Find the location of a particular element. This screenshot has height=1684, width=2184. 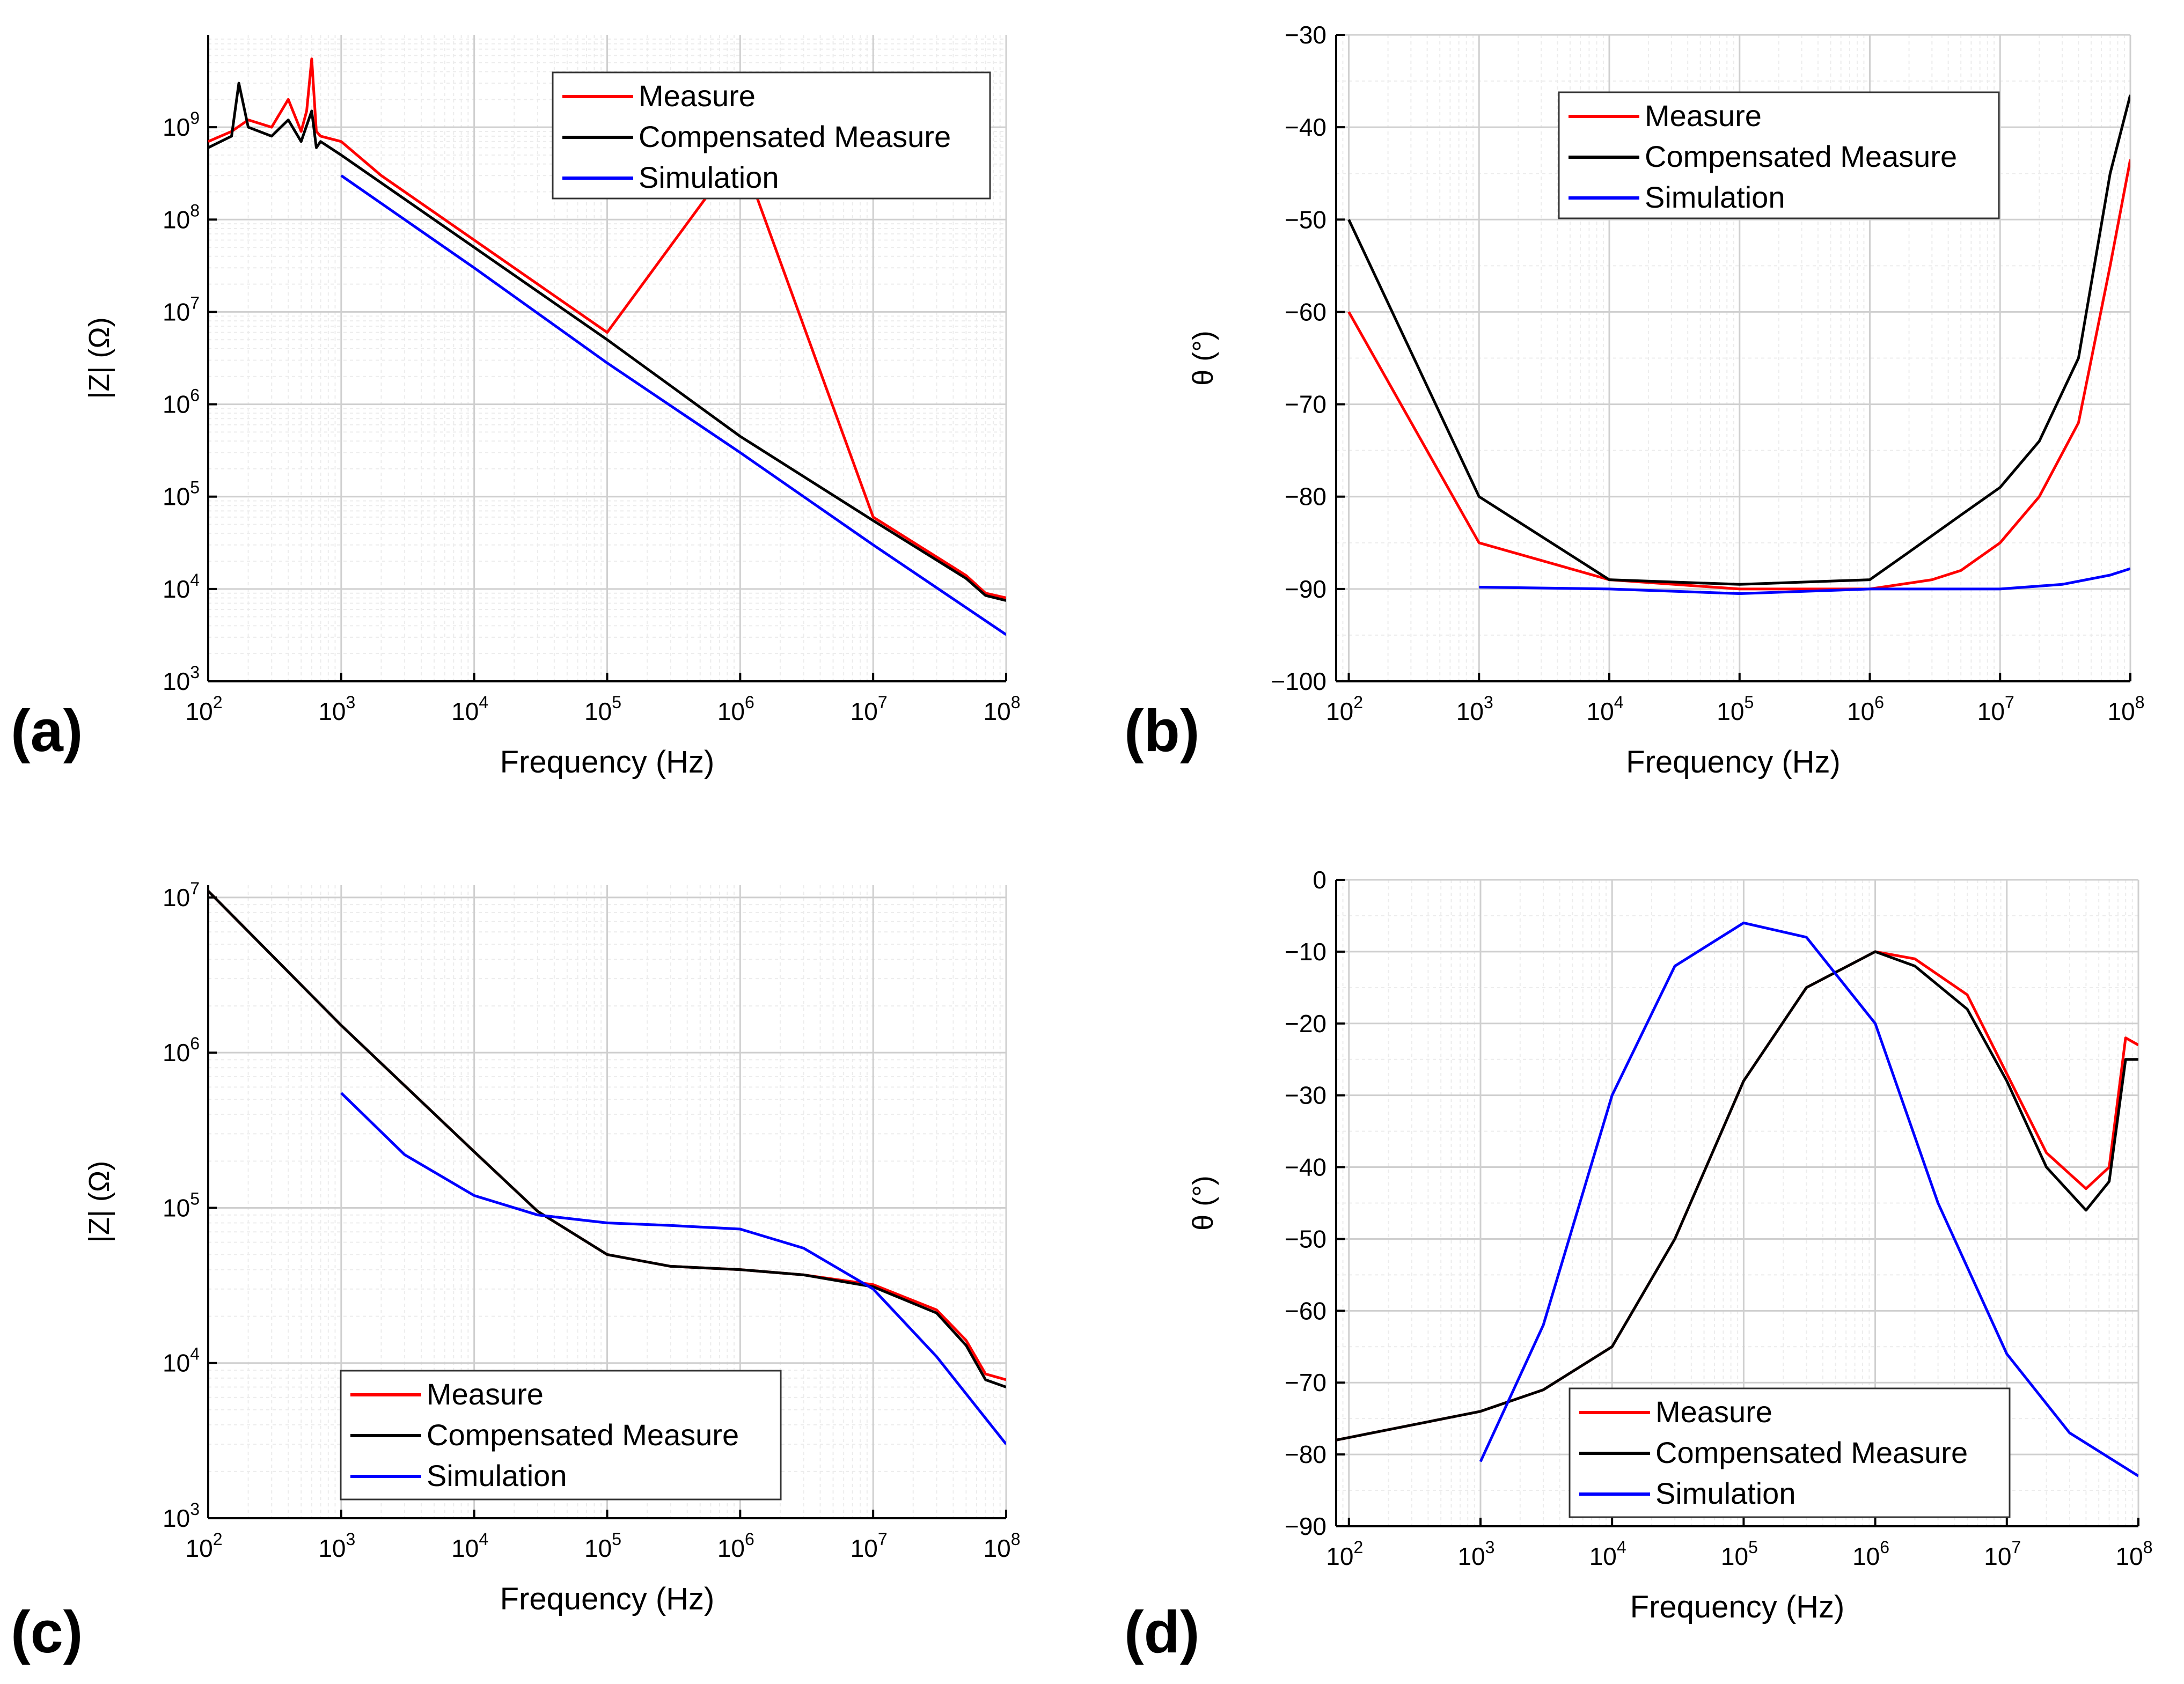

panel-label-b: (b) is located at coordinates (1162, 731).